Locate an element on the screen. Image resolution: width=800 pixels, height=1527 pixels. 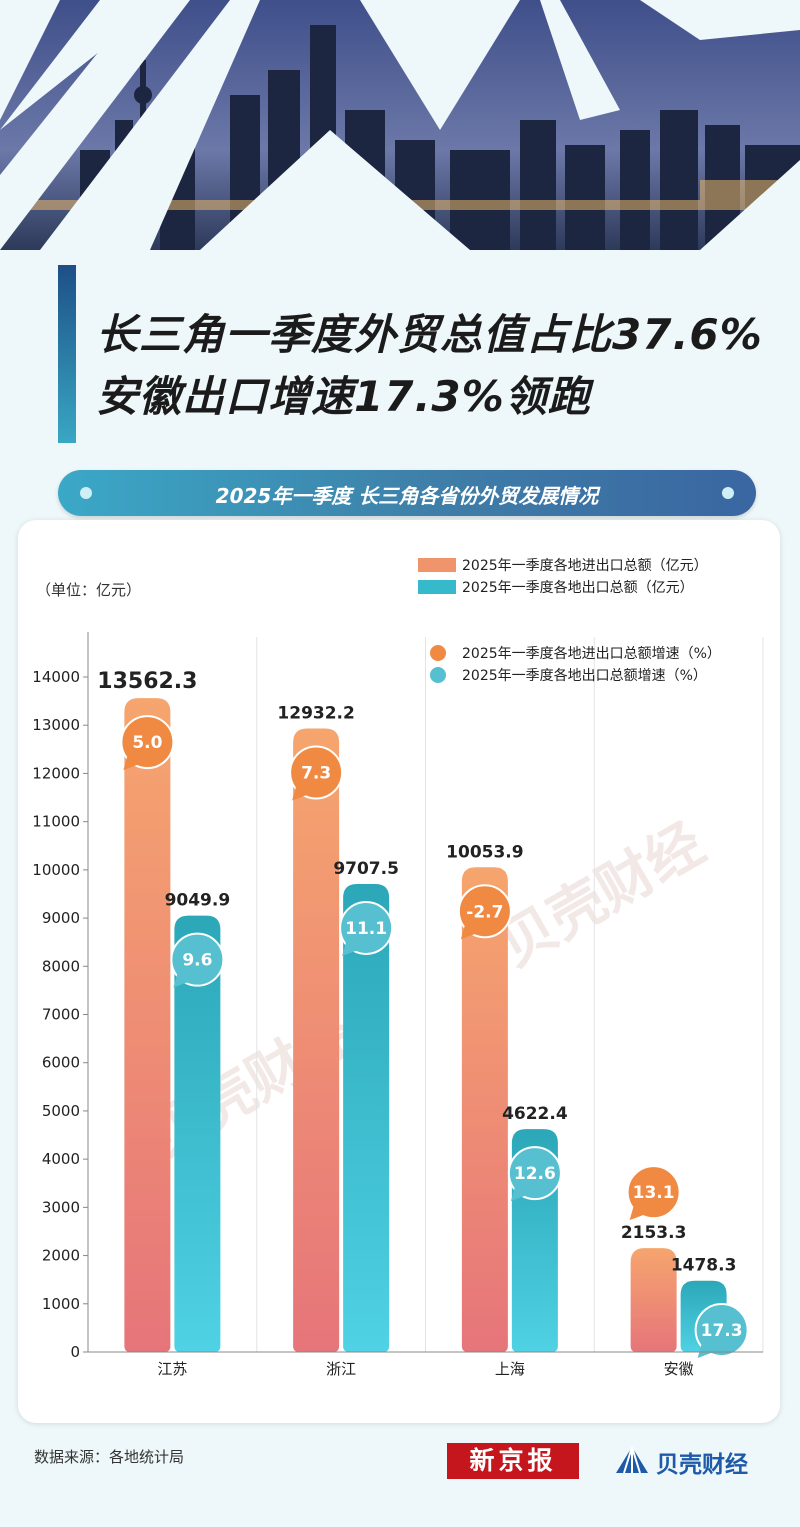
data-value-label: 9707.5 is located at coordinates (366, 869).